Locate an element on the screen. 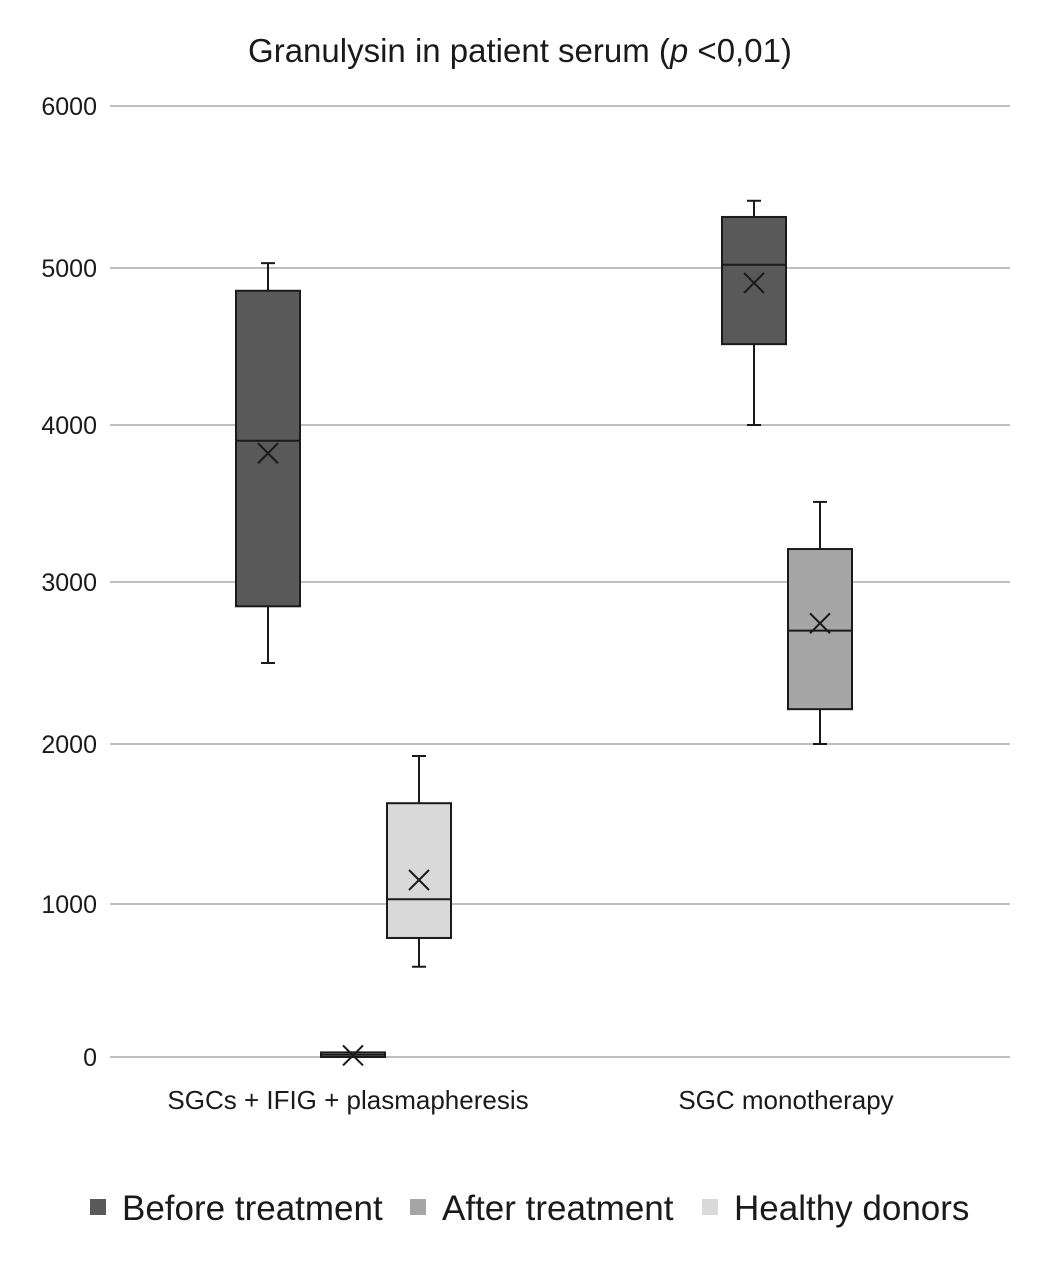 The image size is (1048, 1266). legend-label: After treatment is located at coordinates (558, 1208).